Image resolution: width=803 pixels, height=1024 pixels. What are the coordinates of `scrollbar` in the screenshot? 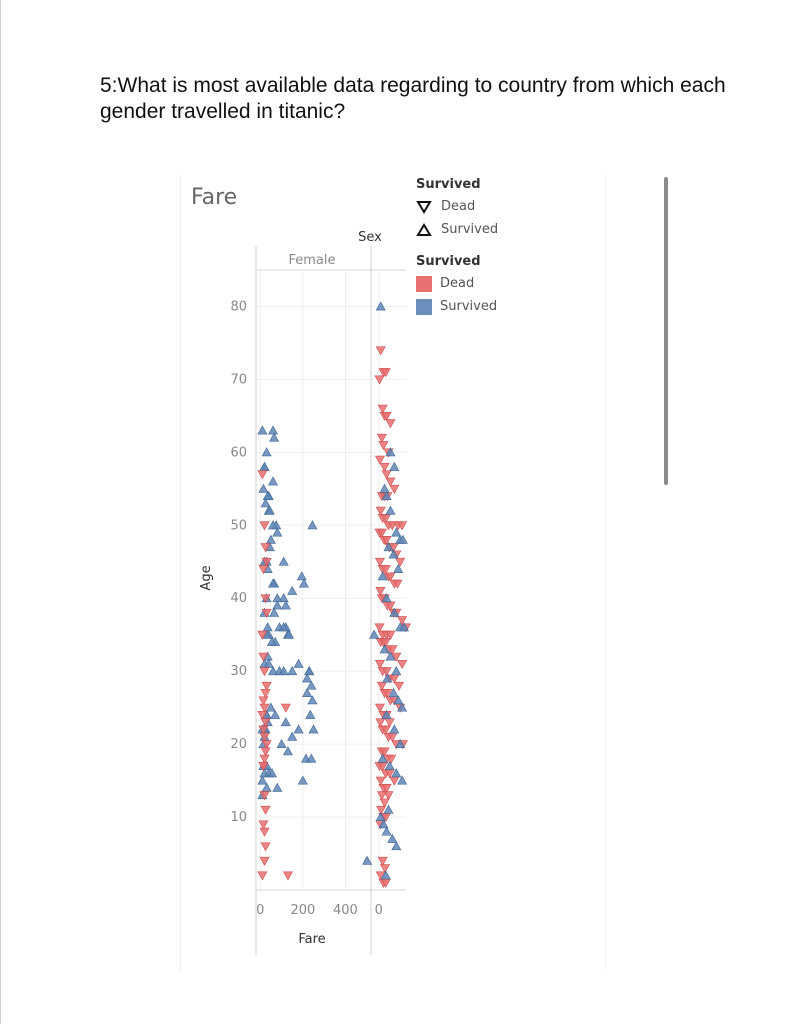 It's located at (666, 331).